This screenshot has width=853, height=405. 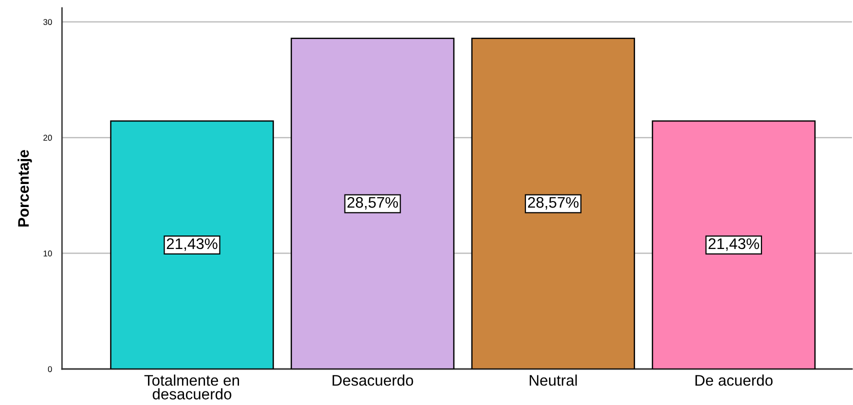 What do you see at coordinates (47, 22) in the screenshot?
I see `y-tick-label: 30` at bounding box center [47, 22].